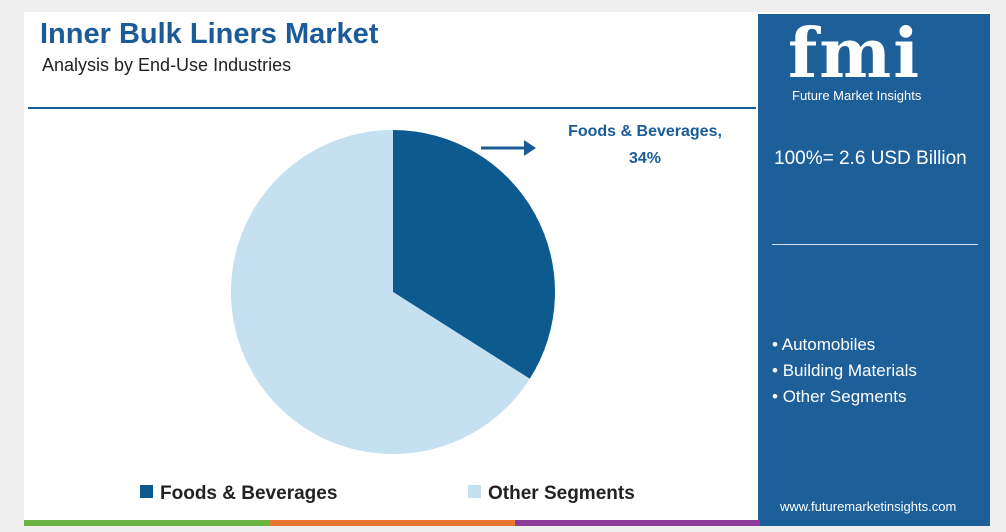 The width and height of the screenshot is (1006, 532). Describe the element at coordinates (855, 54) in the screenshot. I see `logo: fmi` at that location.